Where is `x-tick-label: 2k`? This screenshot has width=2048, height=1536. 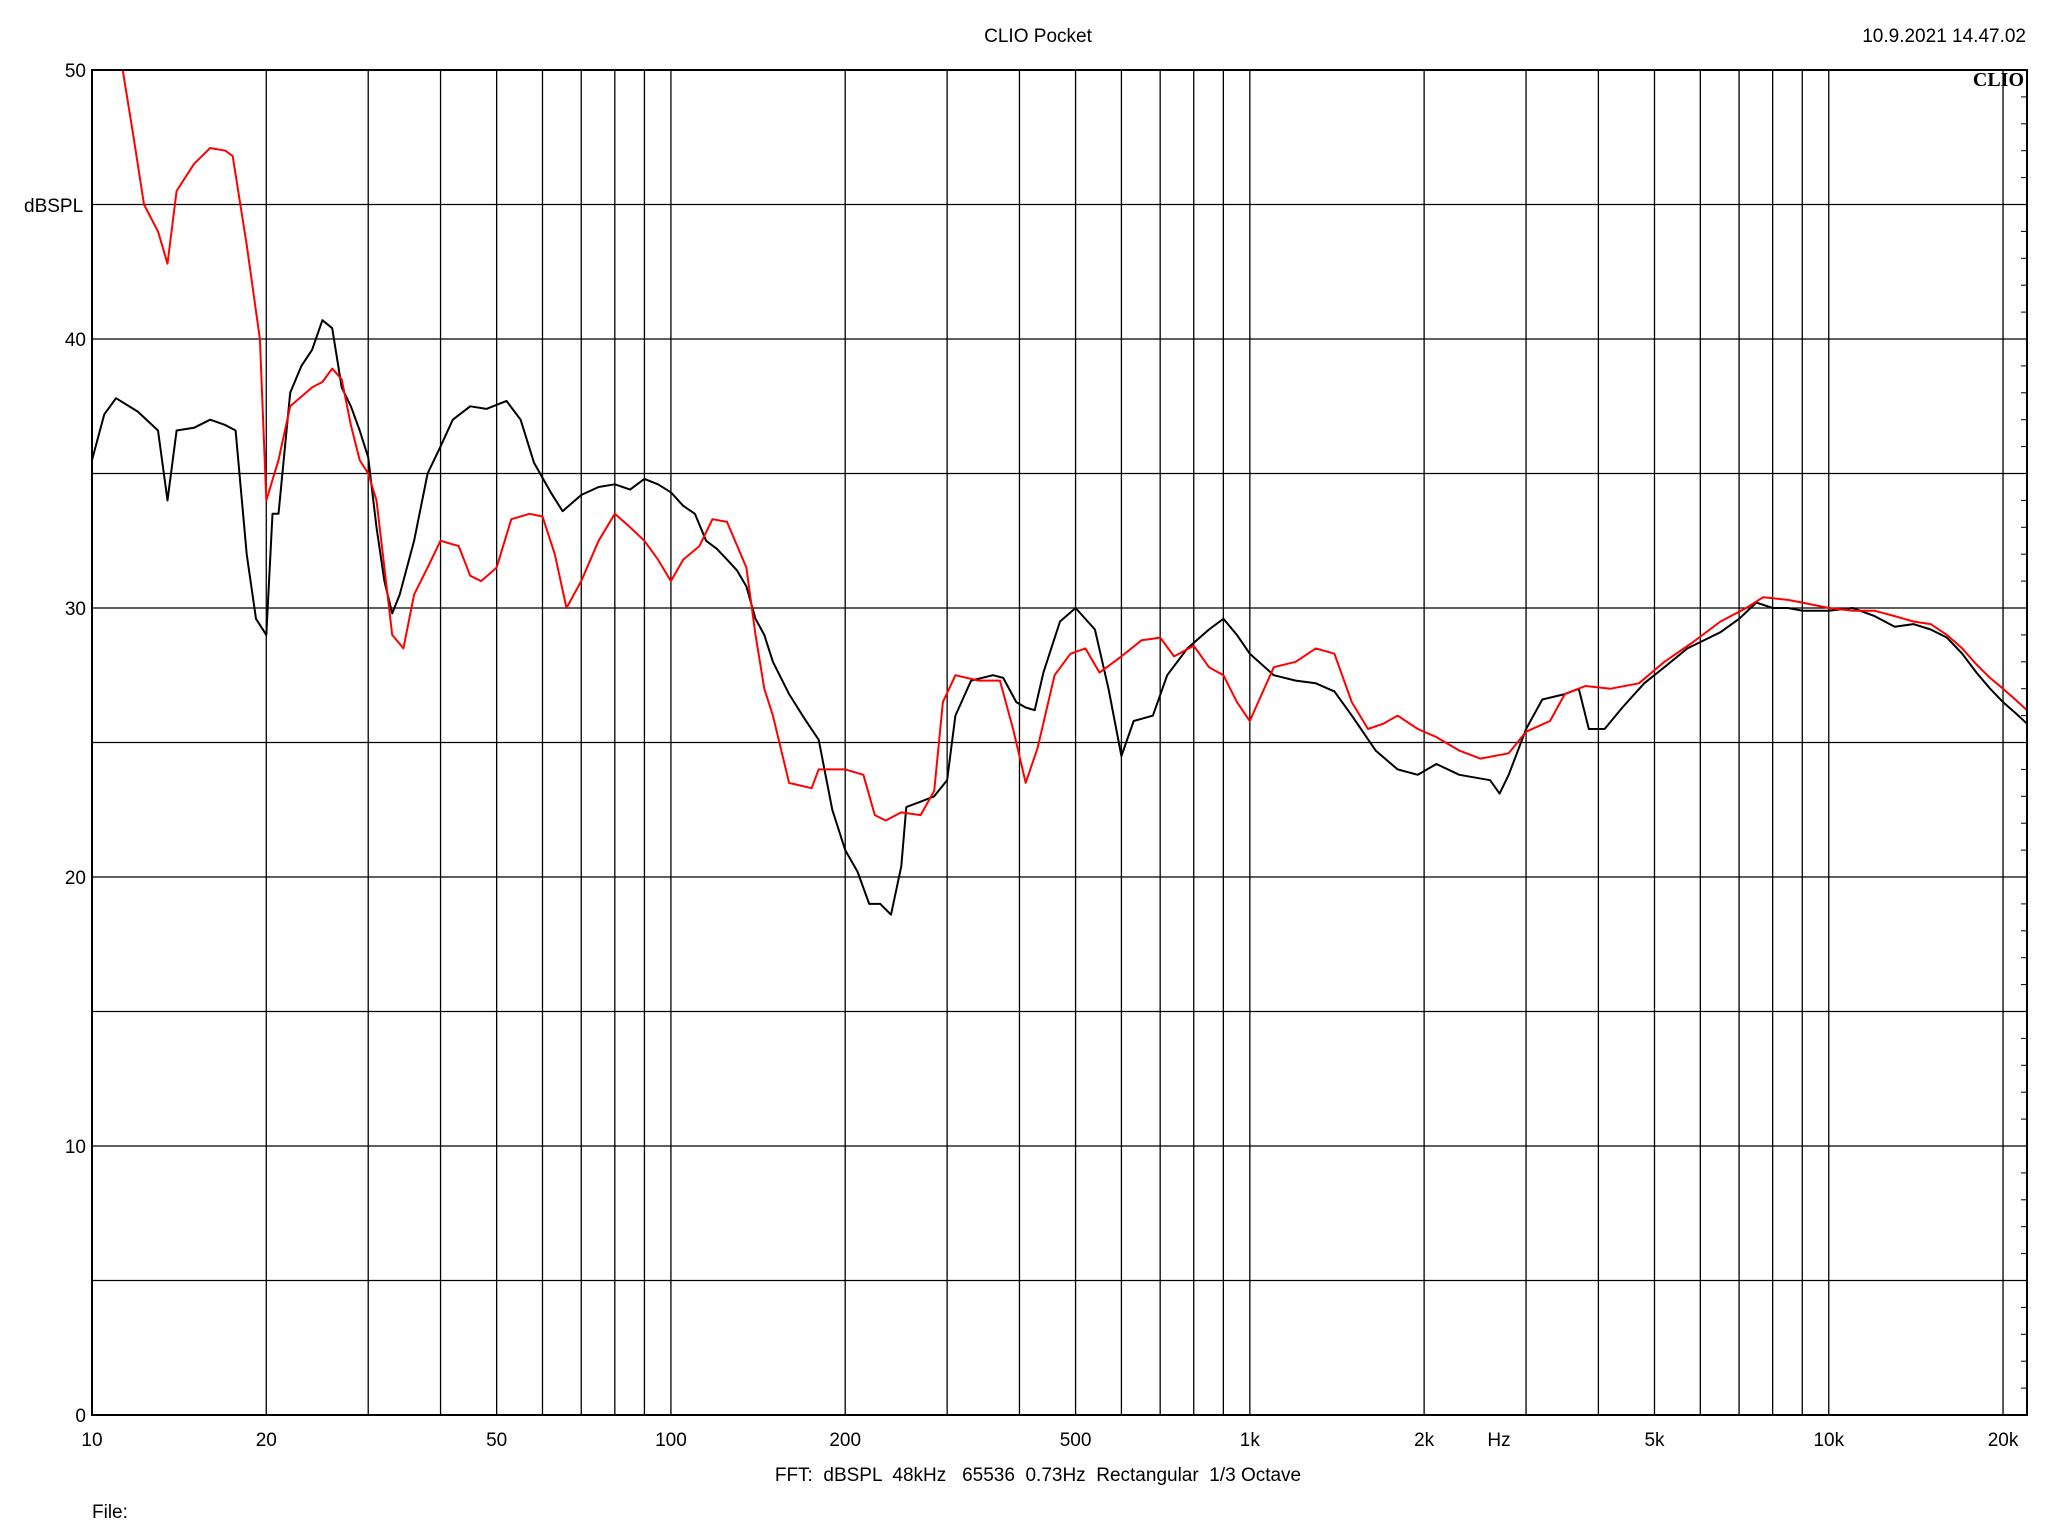 x-tick-label: 2k is located at coordinates (1424, 1440).